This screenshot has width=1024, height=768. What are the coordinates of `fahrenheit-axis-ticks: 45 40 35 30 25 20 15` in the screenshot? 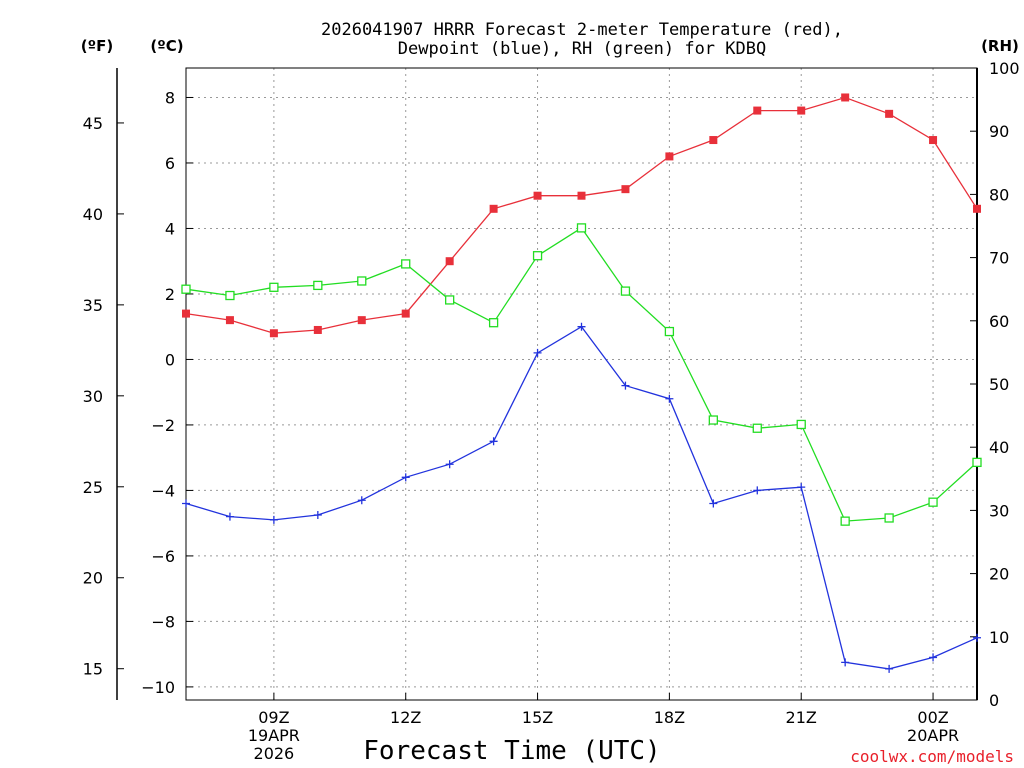 It's located at (103, 396).